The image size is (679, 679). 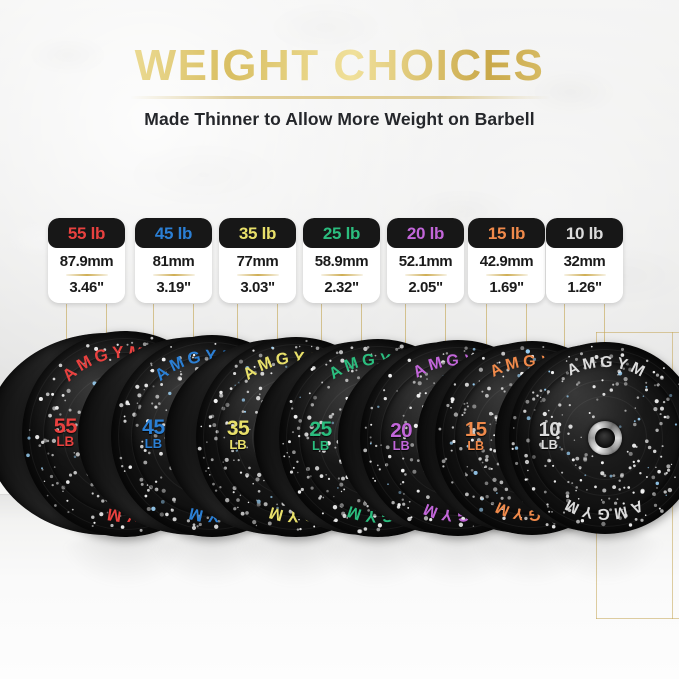 I want to click on spec-card-body: 52.1mm 2.05", so click(x=425, y=275).